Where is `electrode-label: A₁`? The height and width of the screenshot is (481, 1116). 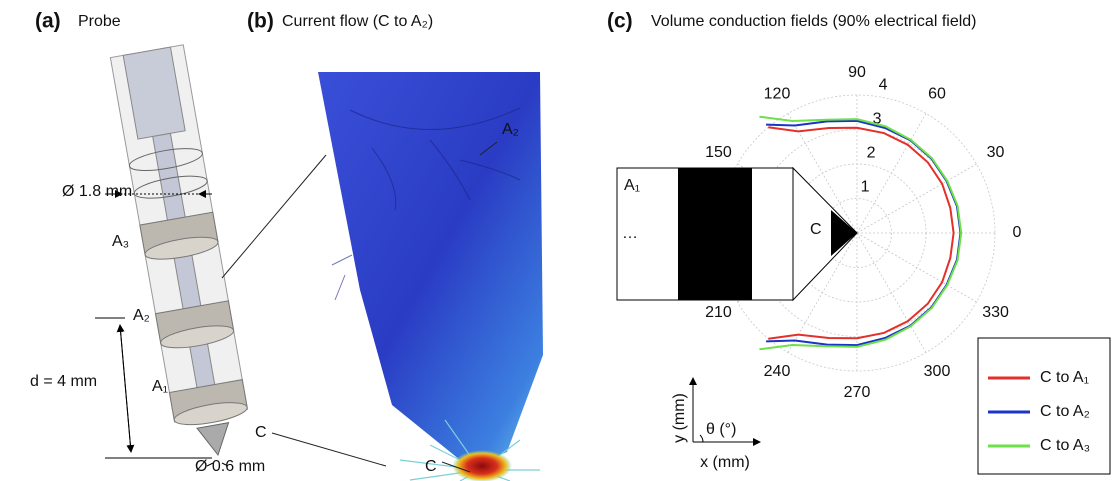 electrode-label: A₁ is located at coordinates (632, 185).